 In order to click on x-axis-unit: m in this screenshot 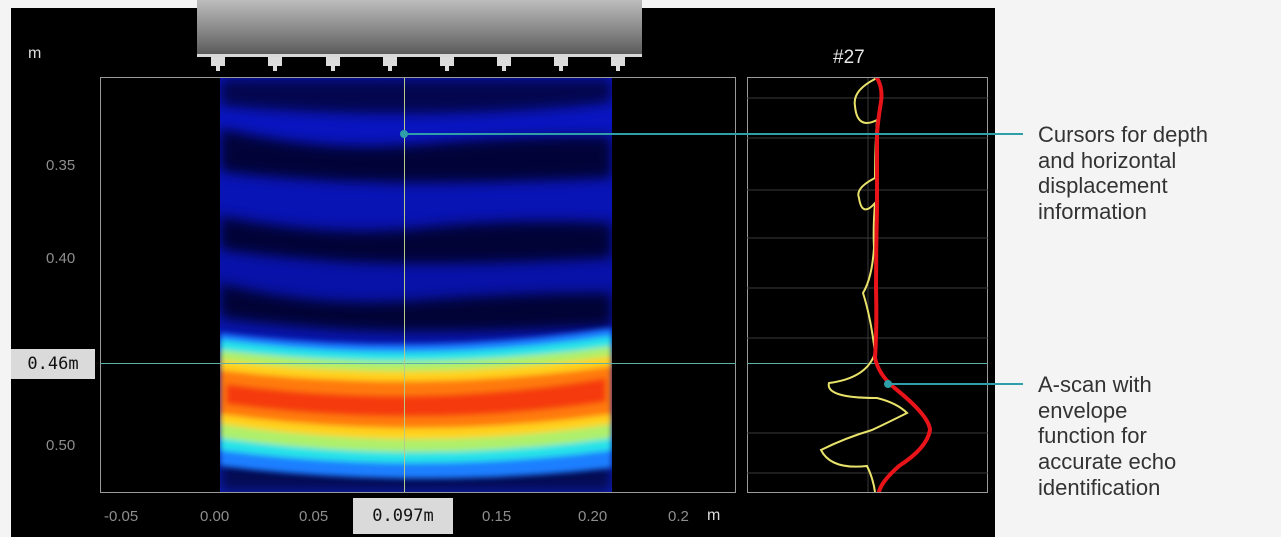, I will do `click(714, 515)`.